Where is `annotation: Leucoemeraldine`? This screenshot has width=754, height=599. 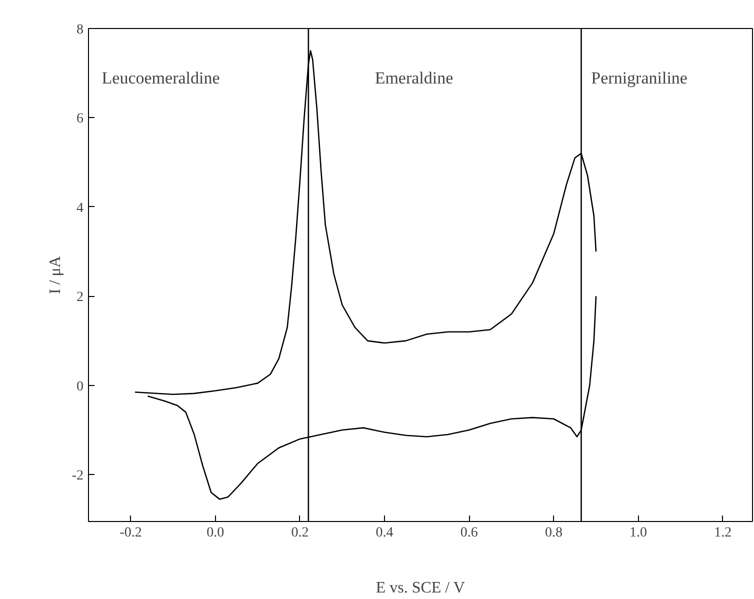 annotation: Leucoemeraldine is located at coordinates (161, 78).